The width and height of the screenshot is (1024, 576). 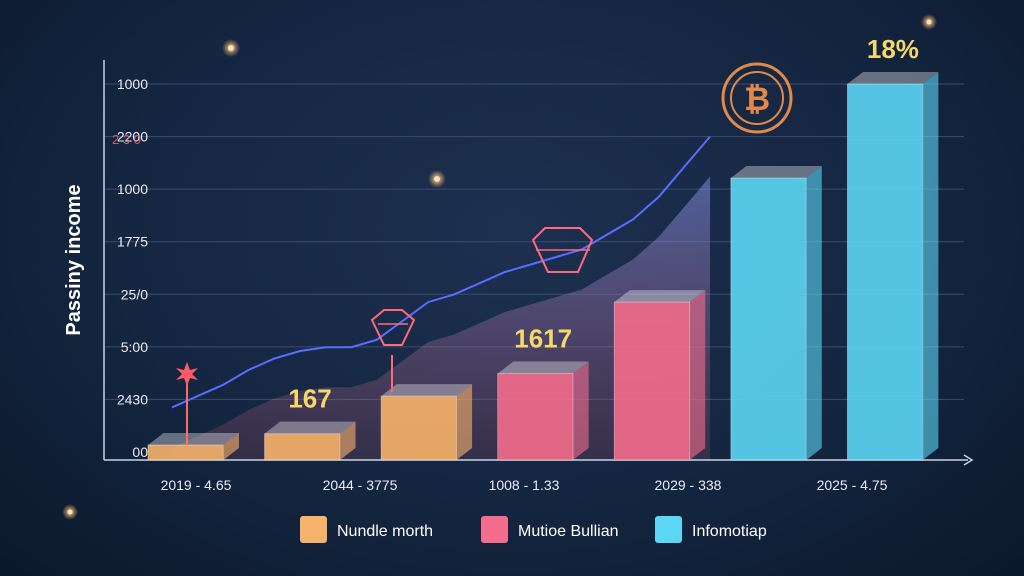 I want to click on x-tick-label: 1008 - 1.33, so click(x=524, y=485).